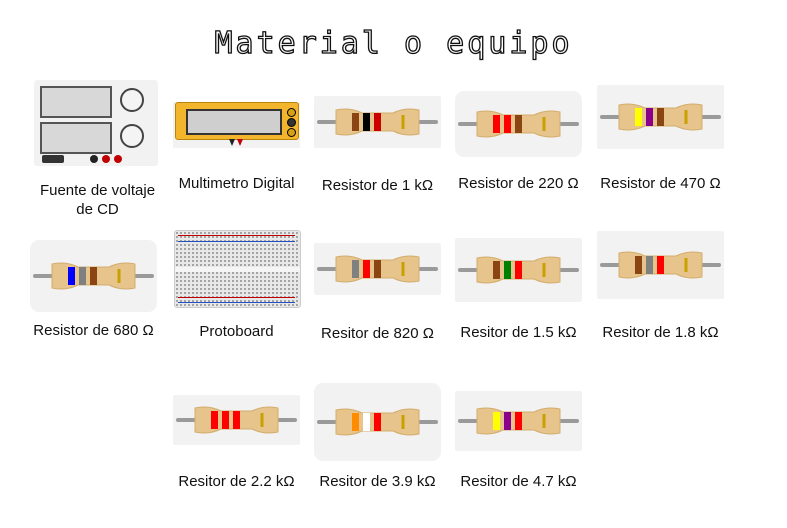 The height and width of the screenshot is (528, 787). I want to click on item-label: Resitor de 820 Ω, so click(377, 333).